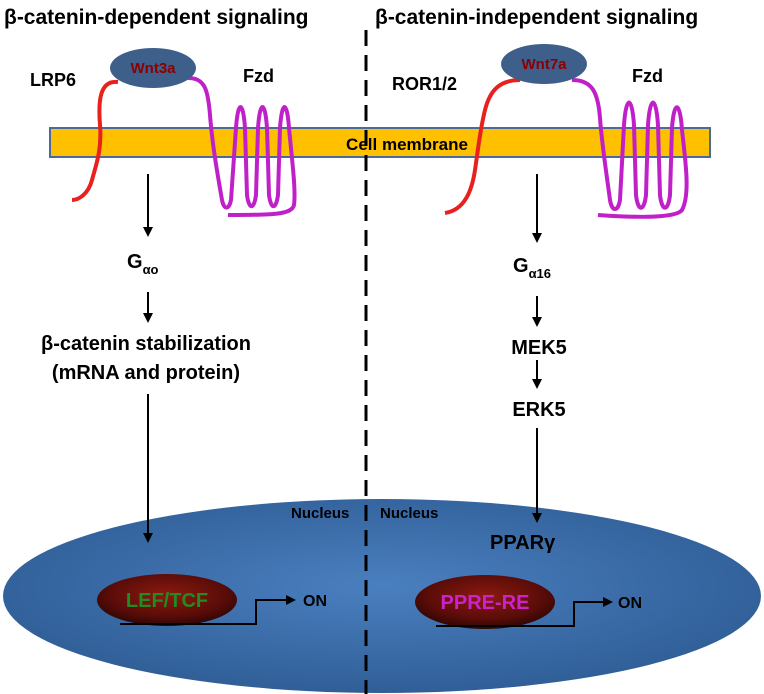 The width and height of the screenshot is (764, 694). Describe the element at coordinates (242, 146) in the screenshot. I see `fzd-receptor-left` at that location.